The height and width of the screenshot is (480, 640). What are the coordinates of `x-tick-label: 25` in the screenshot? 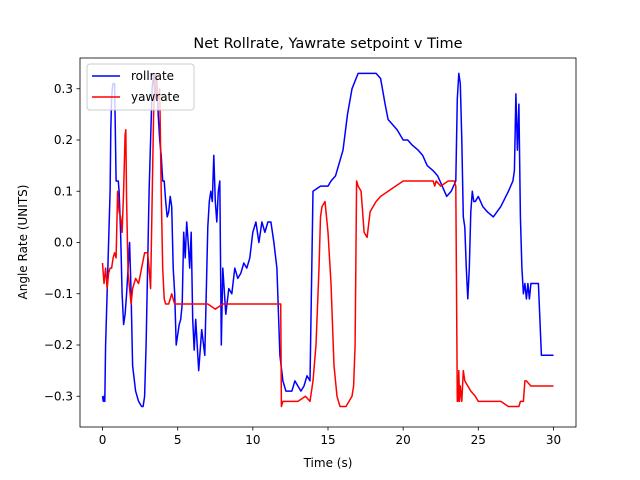 It's located at (478, 440).